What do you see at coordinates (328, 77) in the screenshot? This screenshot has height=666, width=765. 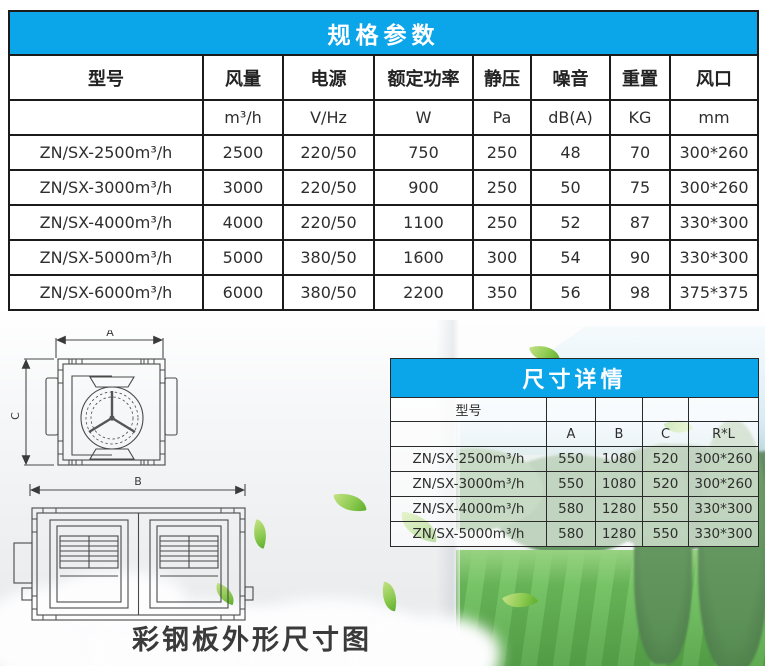 I see `col-header-power-supply: 电源` at bounding box center [328, 77].